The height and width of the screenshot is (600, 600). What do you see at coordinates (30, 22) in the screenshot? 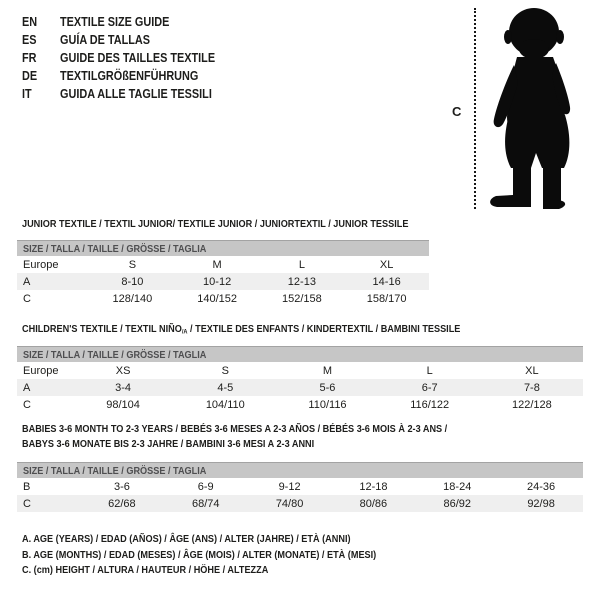
I see `language-code: EN` at bounding box center [30, 22].